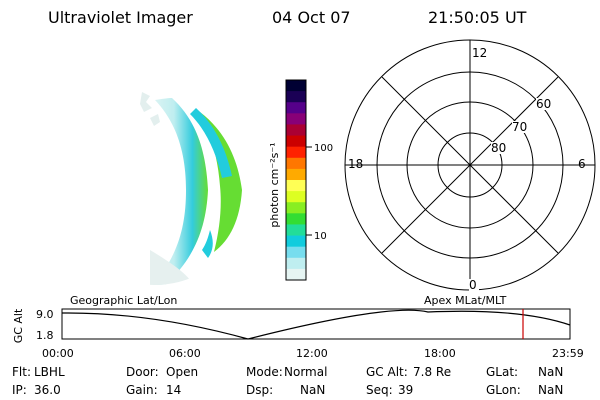  What do you see at coordinates (406, 390) in the screenshot?
I see `seq-value: 39` at bounding box center [406, 390].